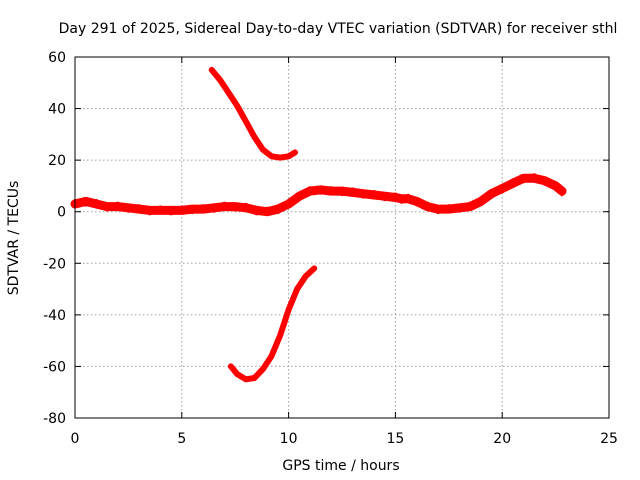 Image resolution: width=640 pixels, height=480 pixels. Describe the element at coordinates (57, 161) in the screenshot. I see `y-tick-label: 20` at that location.